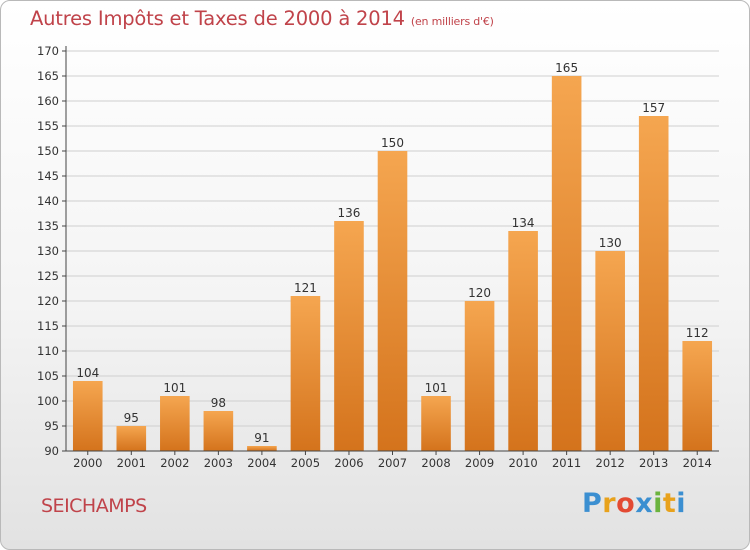  I want to click on y-tick-label: 130, so click(48, 251).